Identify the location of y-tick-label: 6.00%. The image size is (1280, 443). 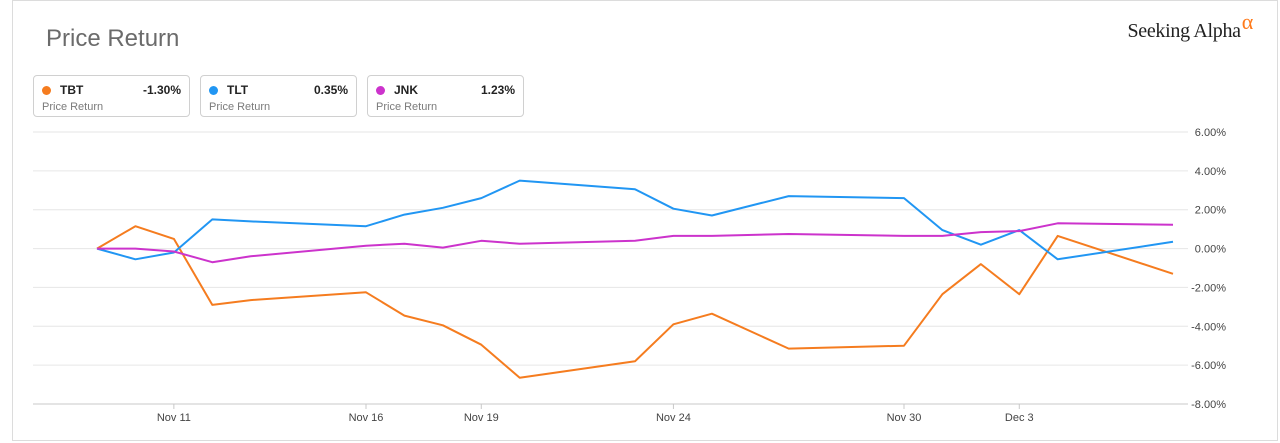
(1210, 133).